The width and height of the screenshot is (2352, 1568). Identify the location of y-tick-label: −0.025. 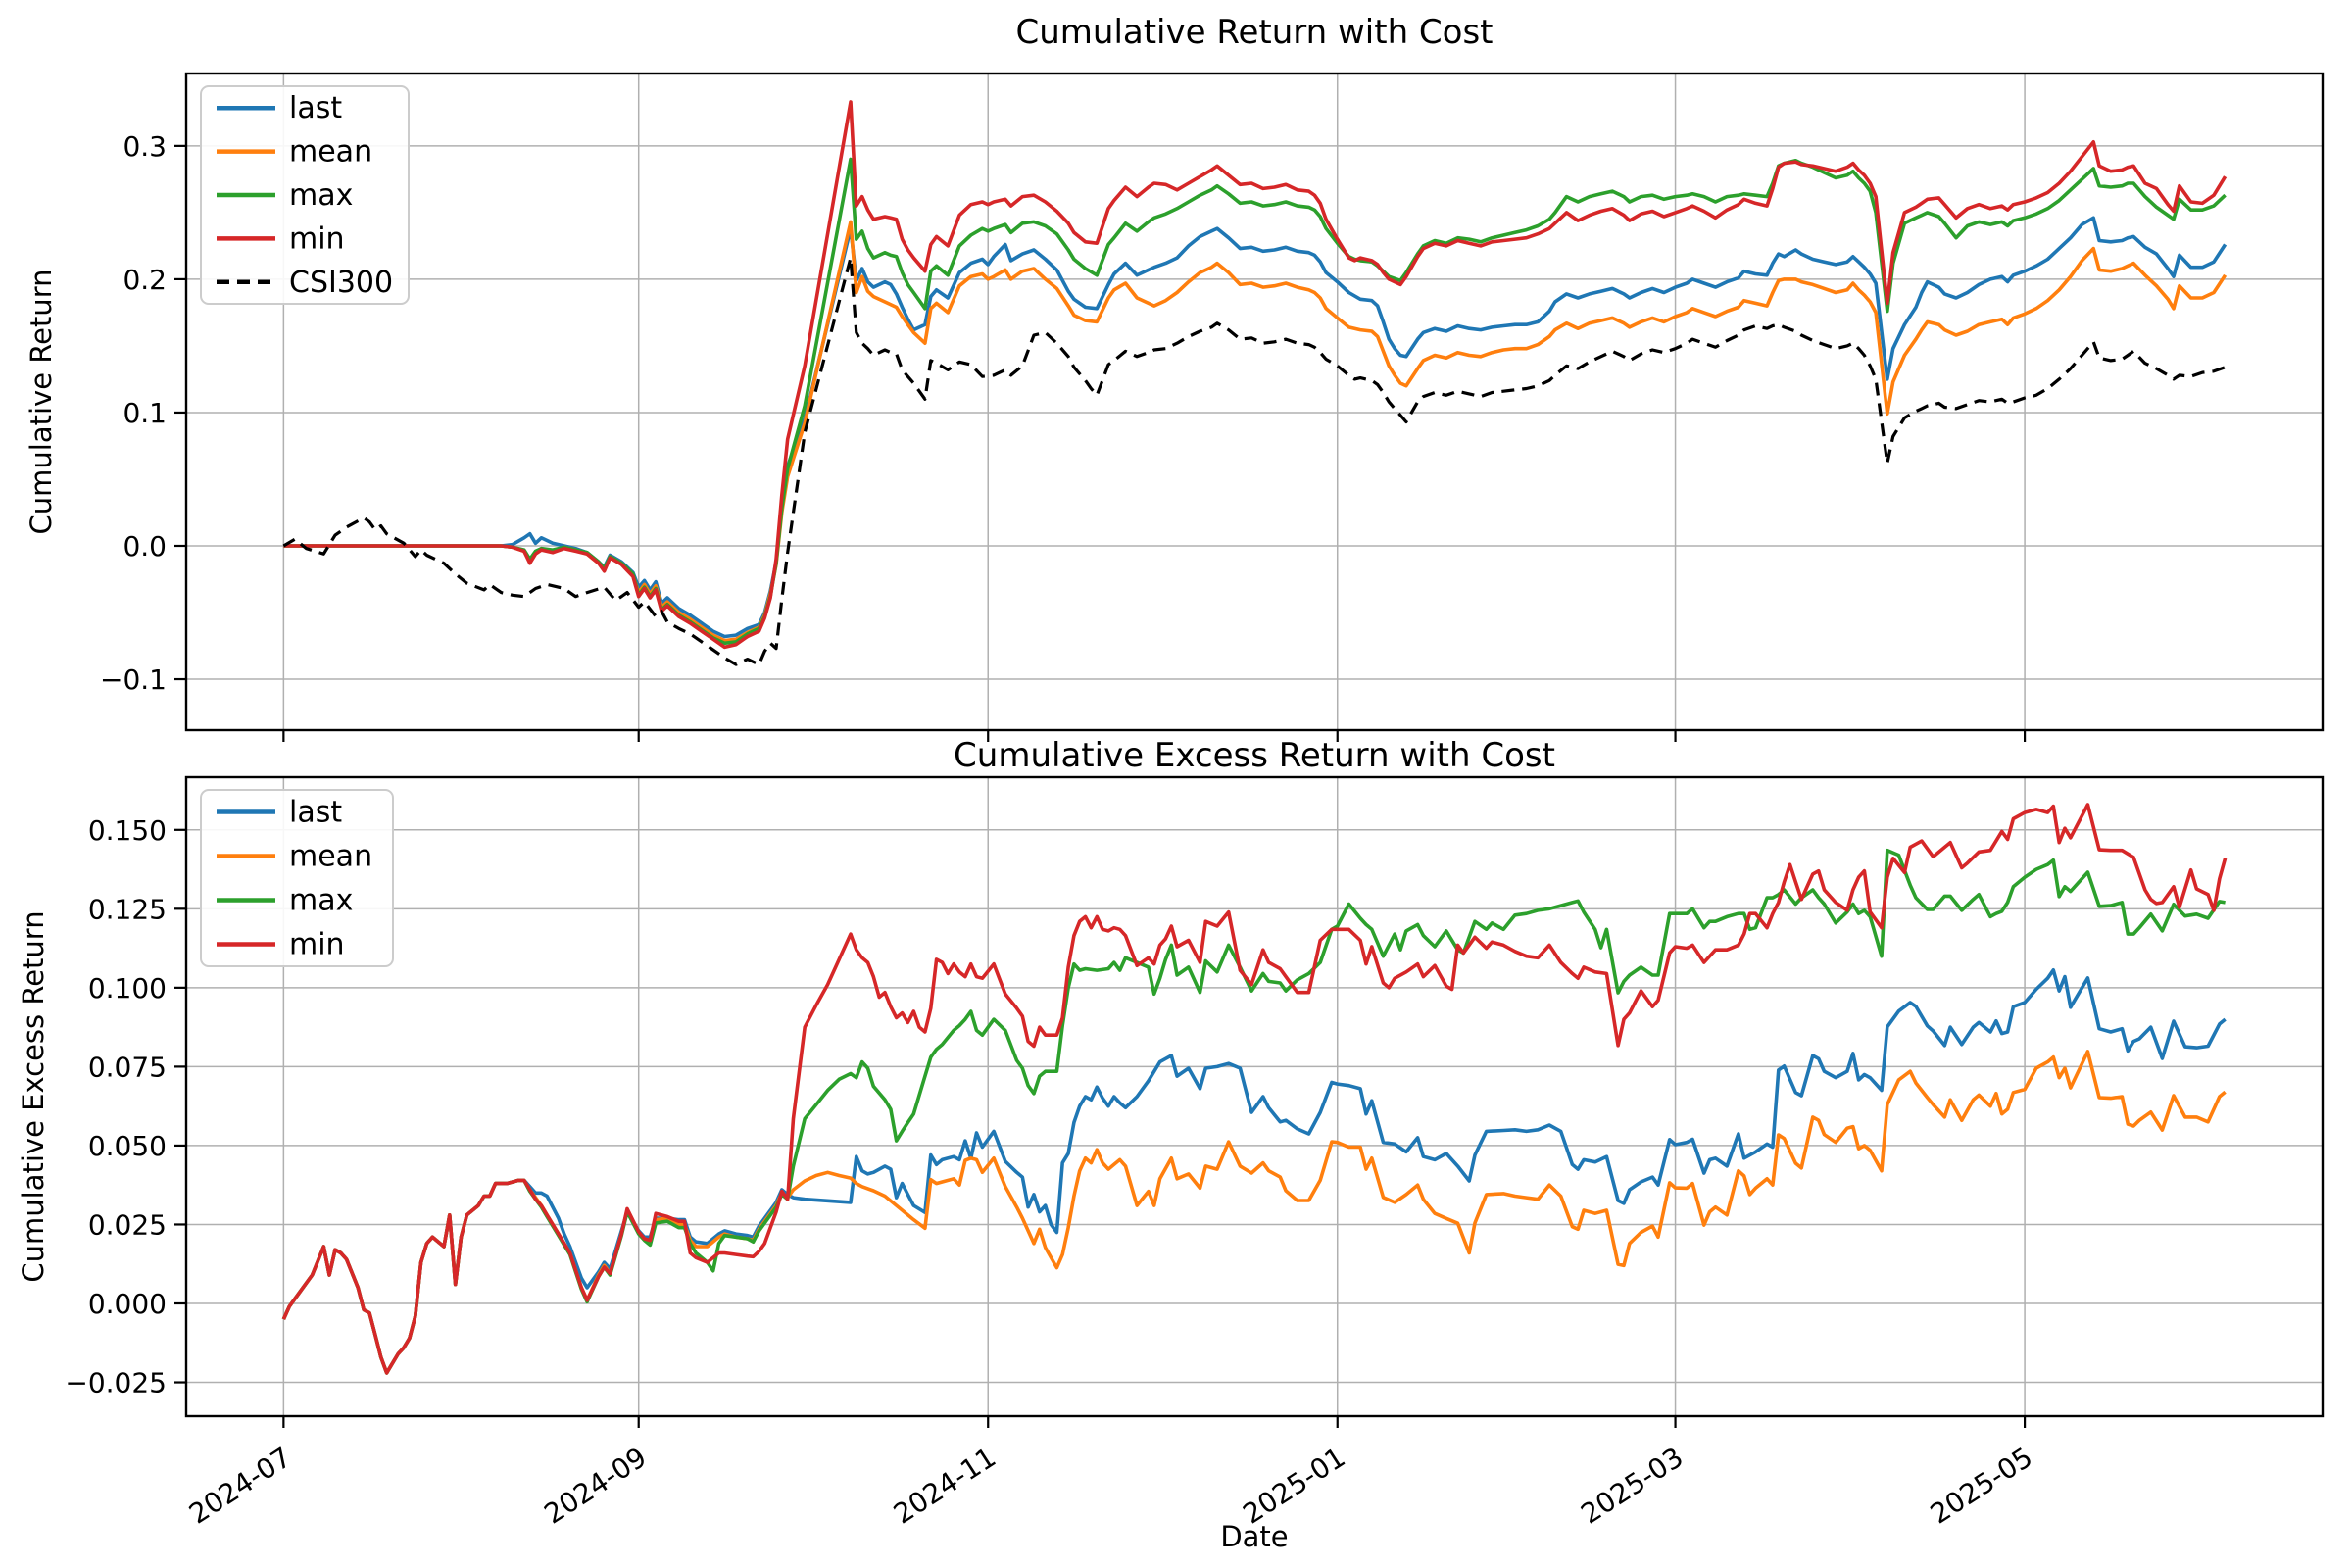
(116, 1383).